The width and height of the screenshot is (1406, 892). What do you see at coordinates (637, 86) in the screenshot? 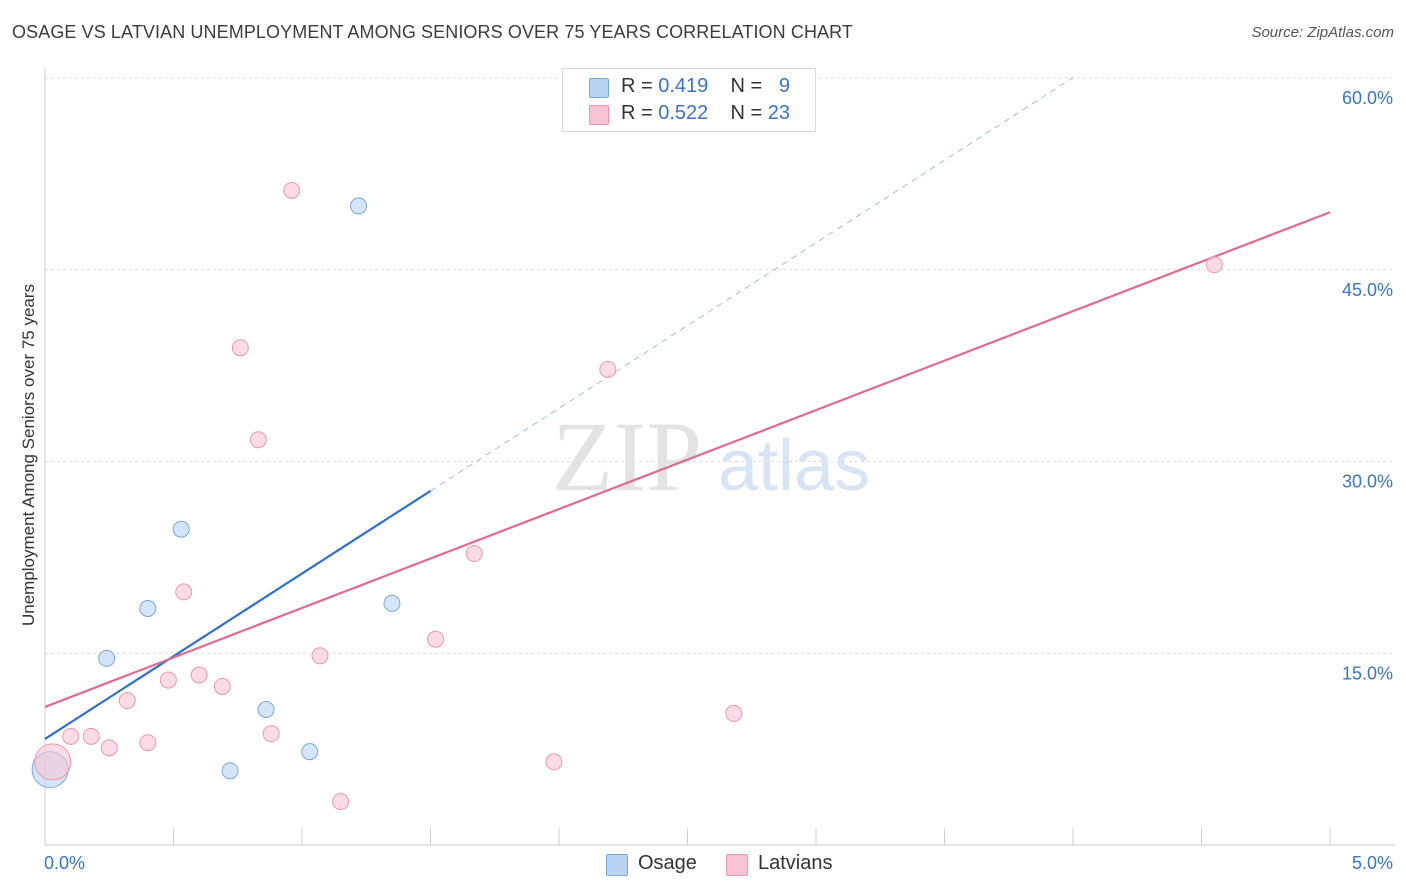
I see `osage-r-label: R =` at bounding box center [637, 86].